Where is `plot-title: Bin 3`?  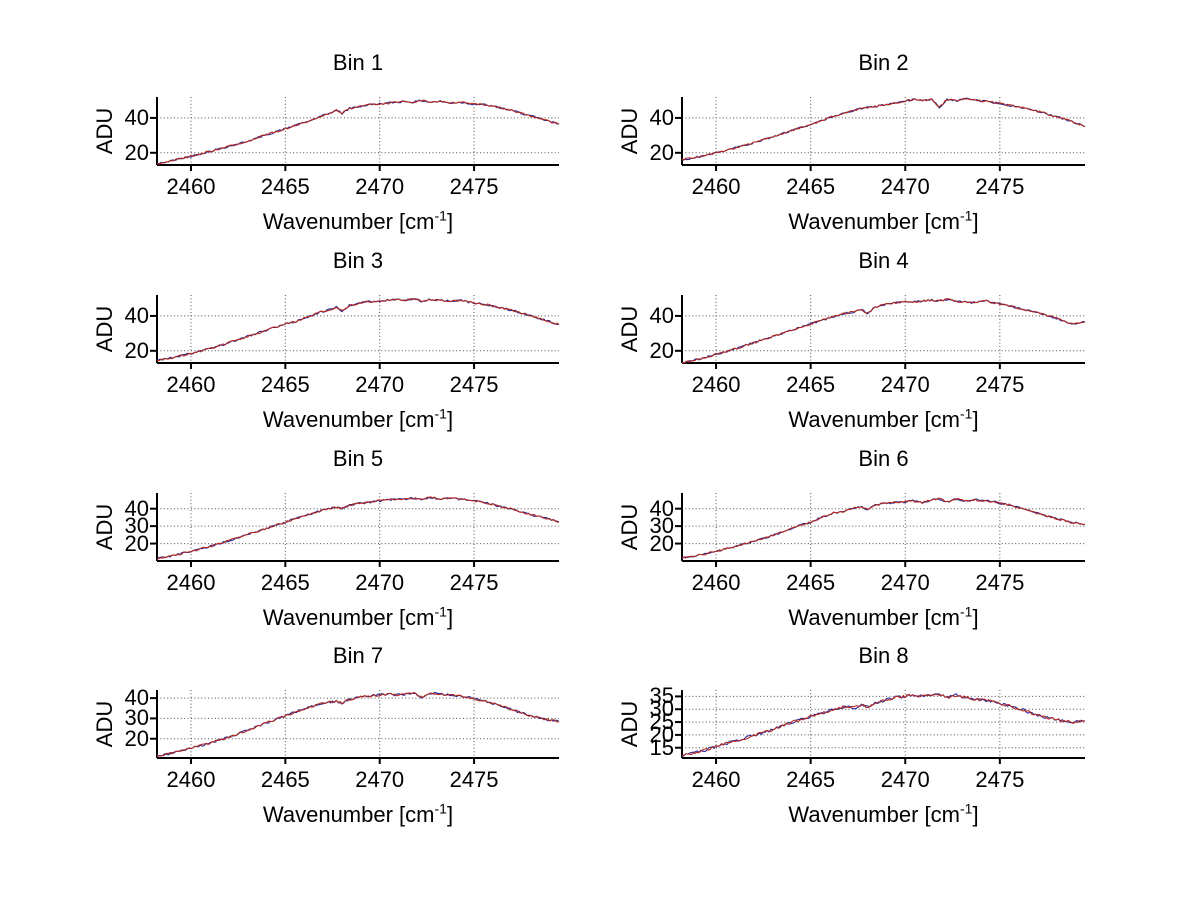 plot-title: Bin 3 is located at coordinates (358, 260).